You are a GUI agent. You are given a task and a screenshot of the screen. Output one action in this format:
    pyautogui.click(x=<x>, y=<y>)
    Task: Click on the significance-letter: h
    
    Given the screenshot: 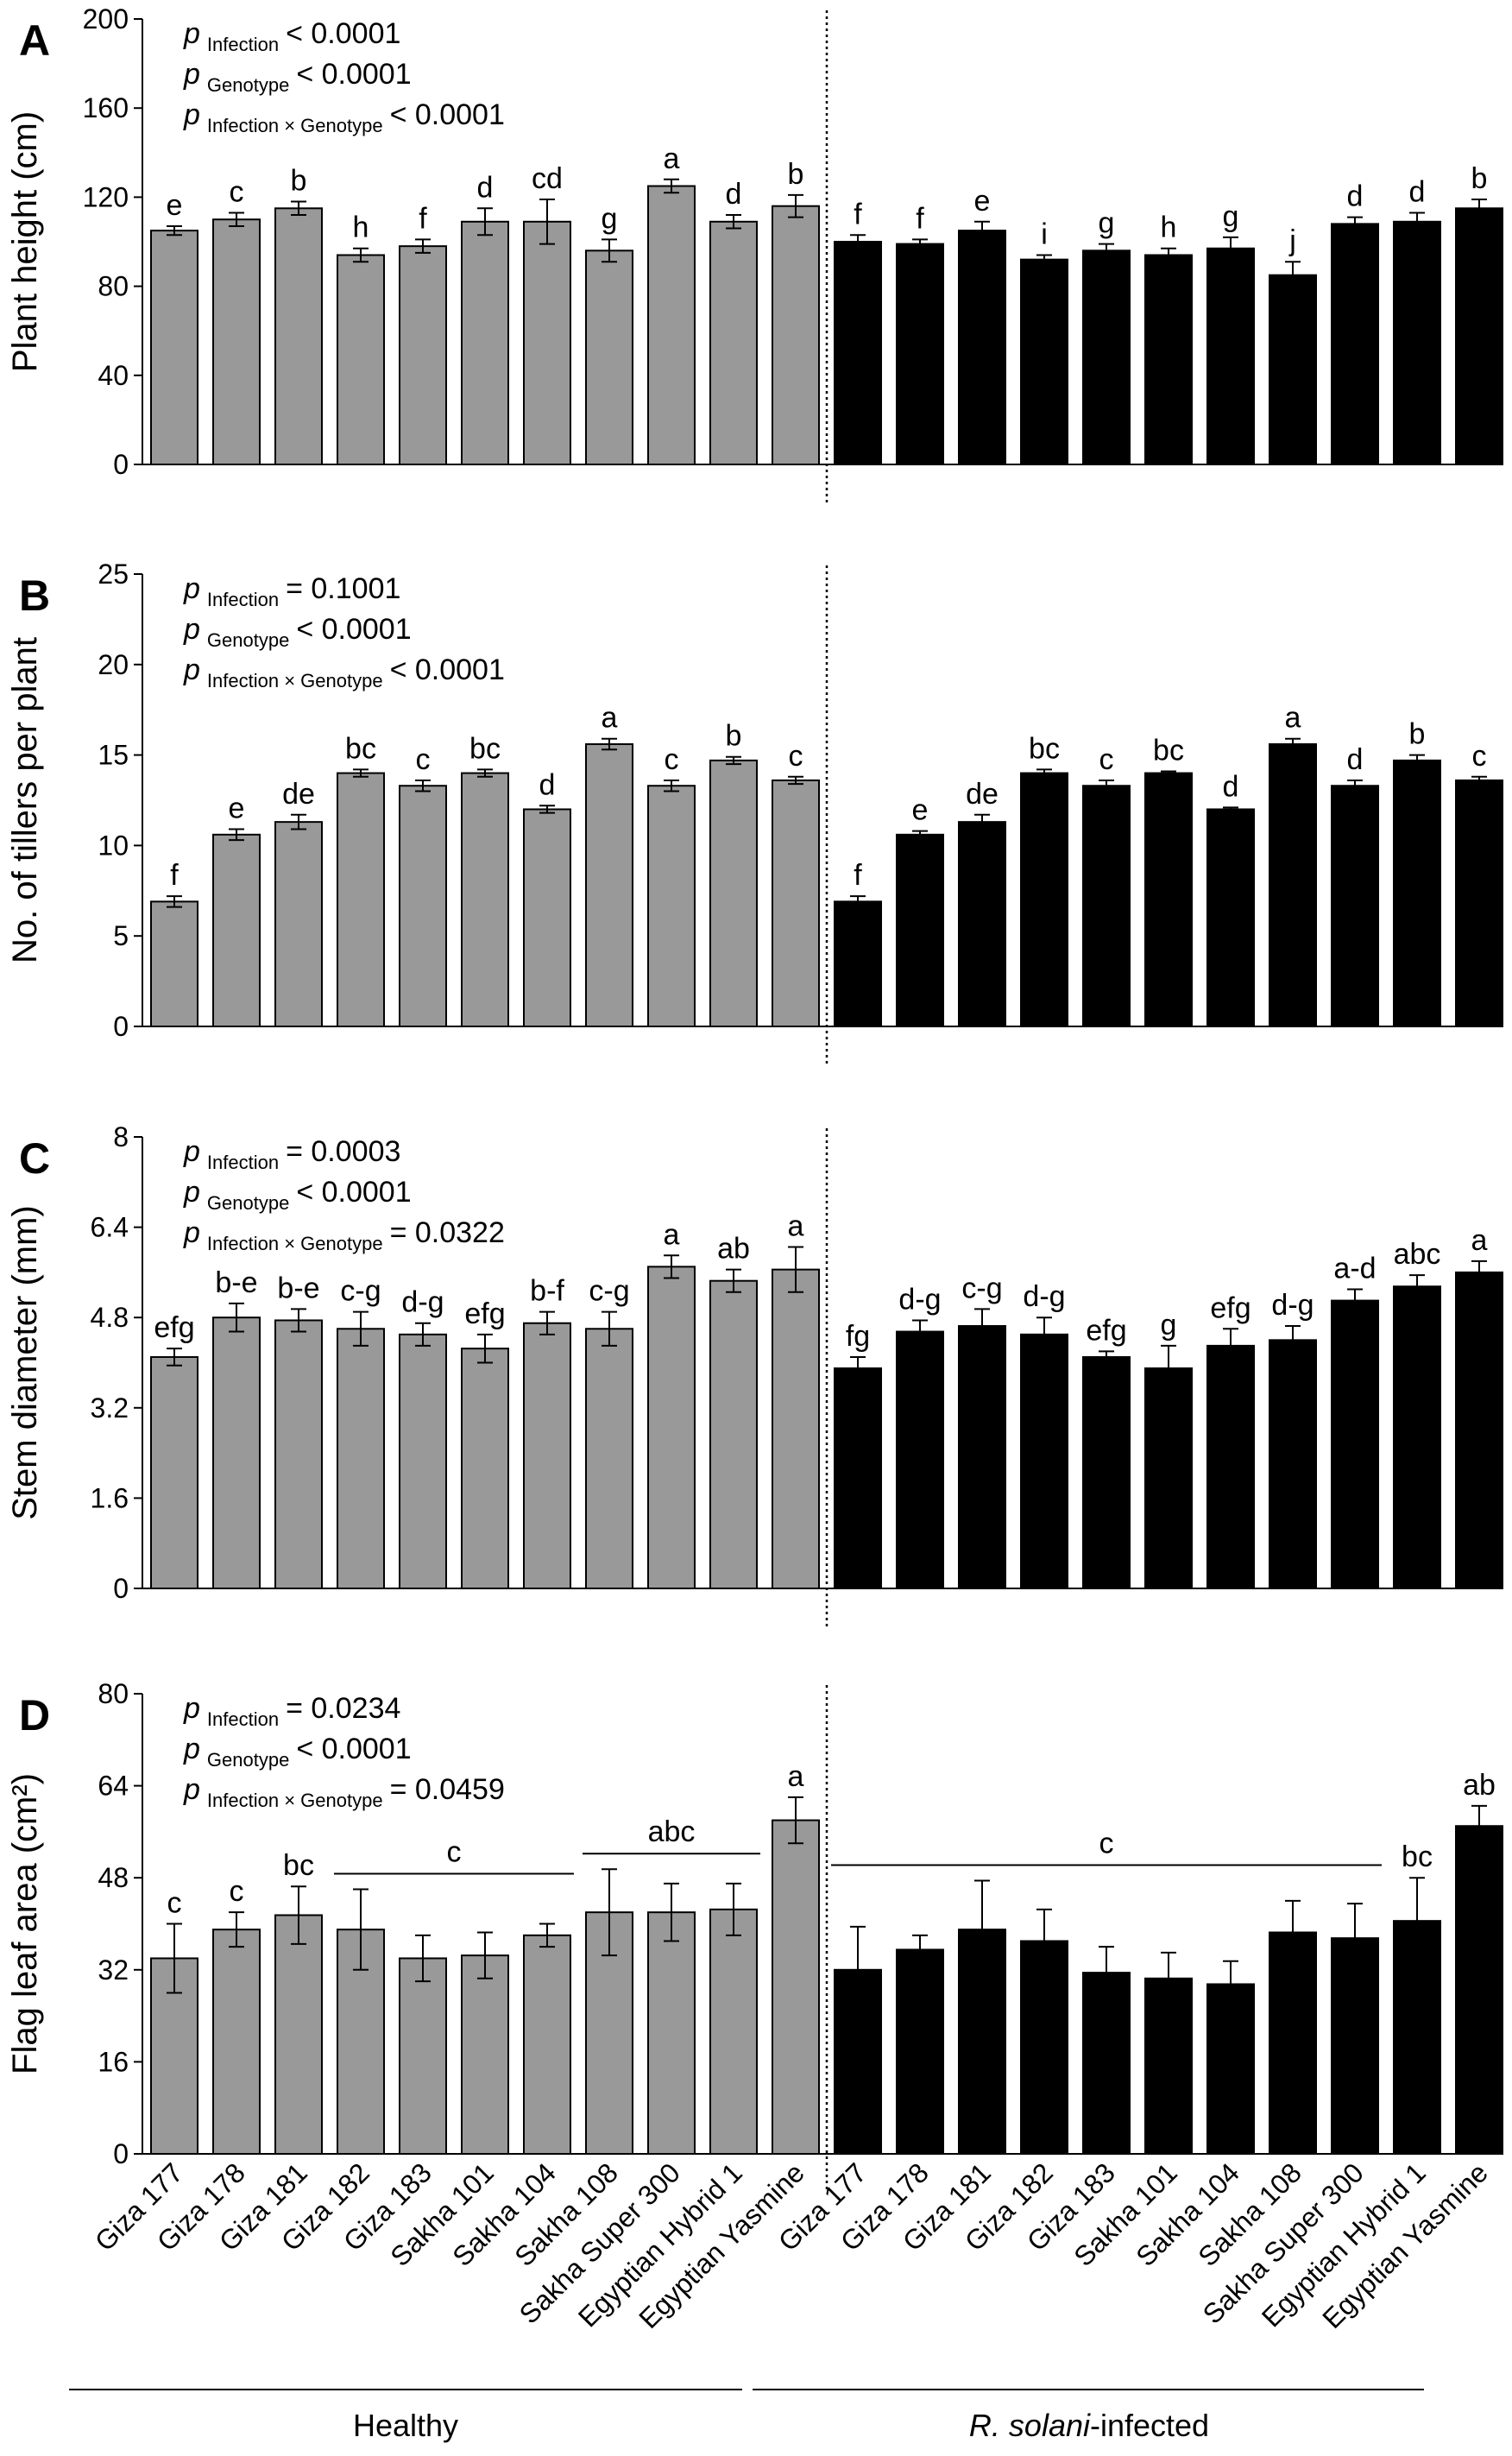 What is the action you would take?
    pyautogui.click(x=361, y=228)
    